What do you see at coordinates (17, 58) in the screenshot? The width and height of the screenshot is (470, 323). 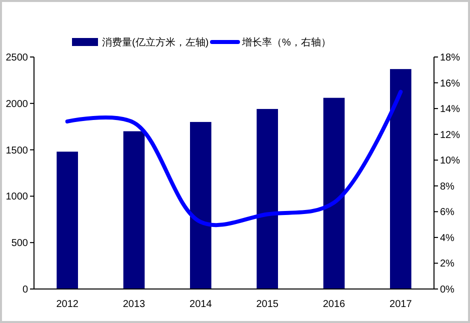 I see `y-tick-label: 2500` at bounding box center [17, 58].